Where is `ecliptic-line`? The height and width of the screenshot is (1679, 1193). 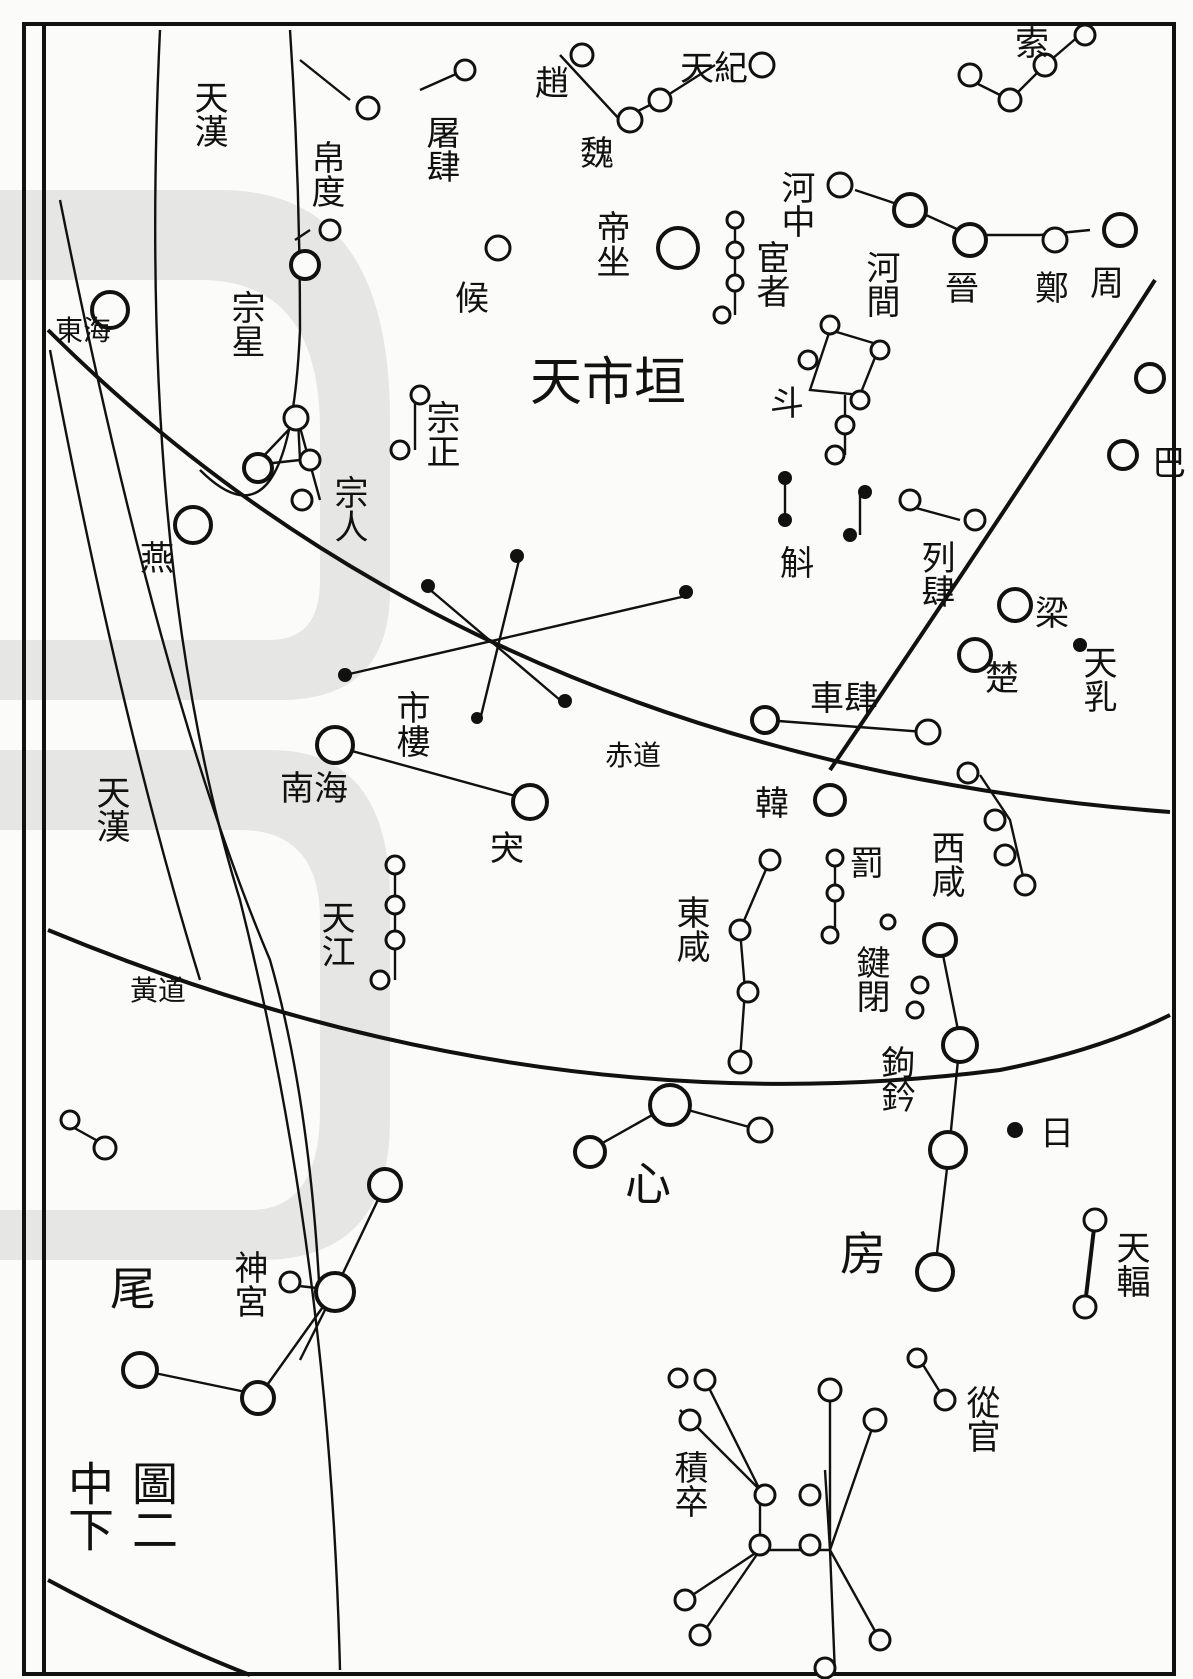
ecliptic-line is located at coordinates (609, 1007).